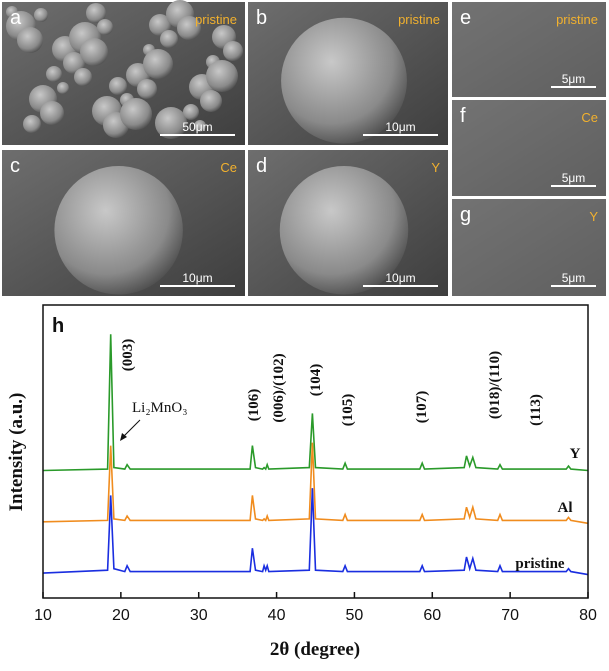  Describe the element at coordinates (510, 615) in the screenshot. I see `x-tick-label: 70` at that location.